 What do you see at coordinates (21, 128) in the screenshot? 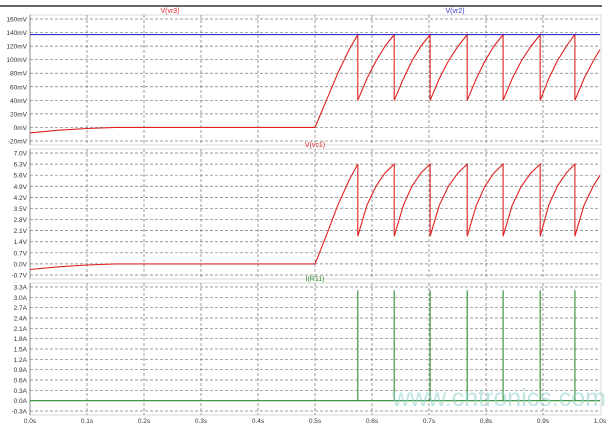
I see `y-tick-label: 0mV` at bounding box center [21, 128].